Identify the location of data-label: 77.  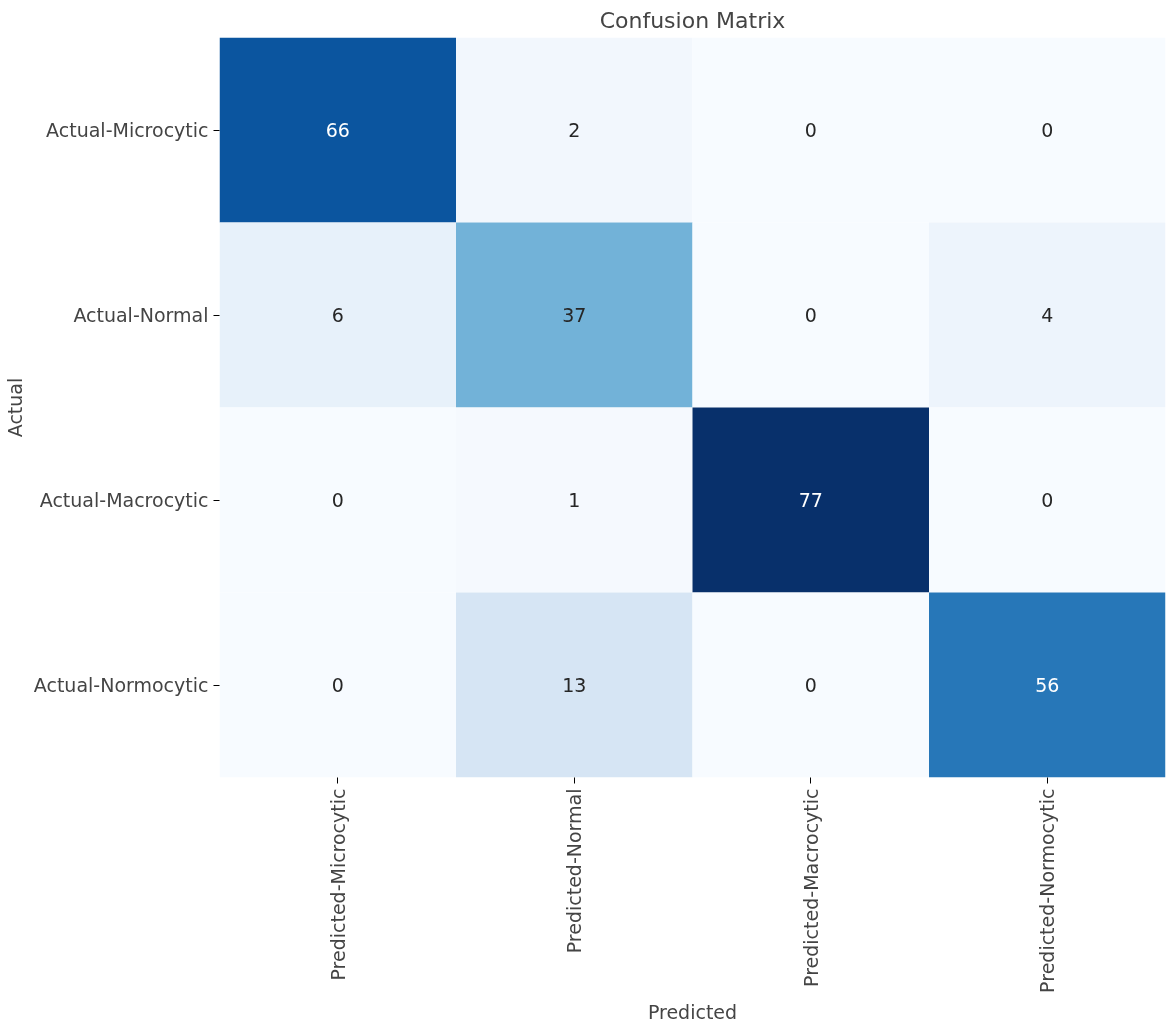
(810, 500).